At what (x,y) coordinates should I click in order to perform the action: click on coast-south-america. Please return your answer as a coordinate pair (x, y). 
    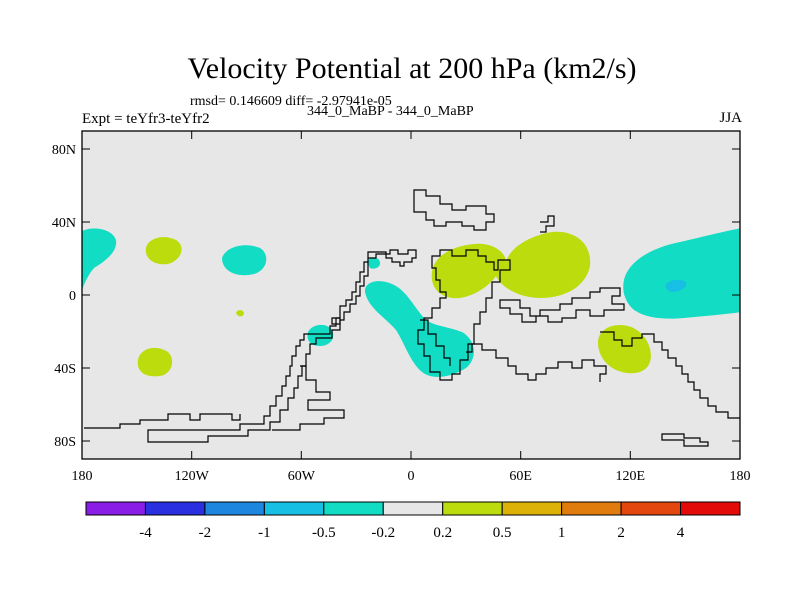
    Looking at the image, I should click on (282, 346).